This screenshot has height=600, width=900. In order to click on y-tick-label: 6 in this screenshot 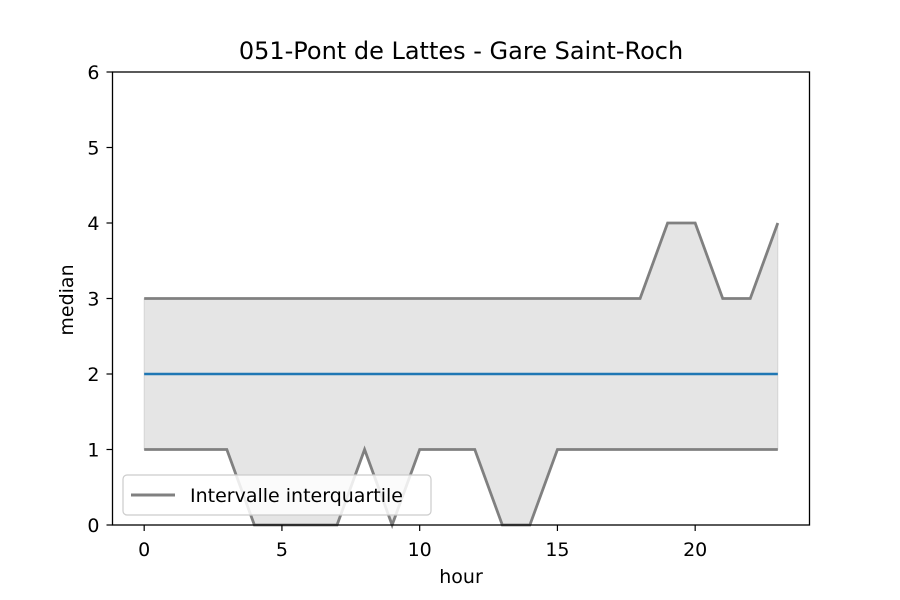, I will do `click(93, 73)`.